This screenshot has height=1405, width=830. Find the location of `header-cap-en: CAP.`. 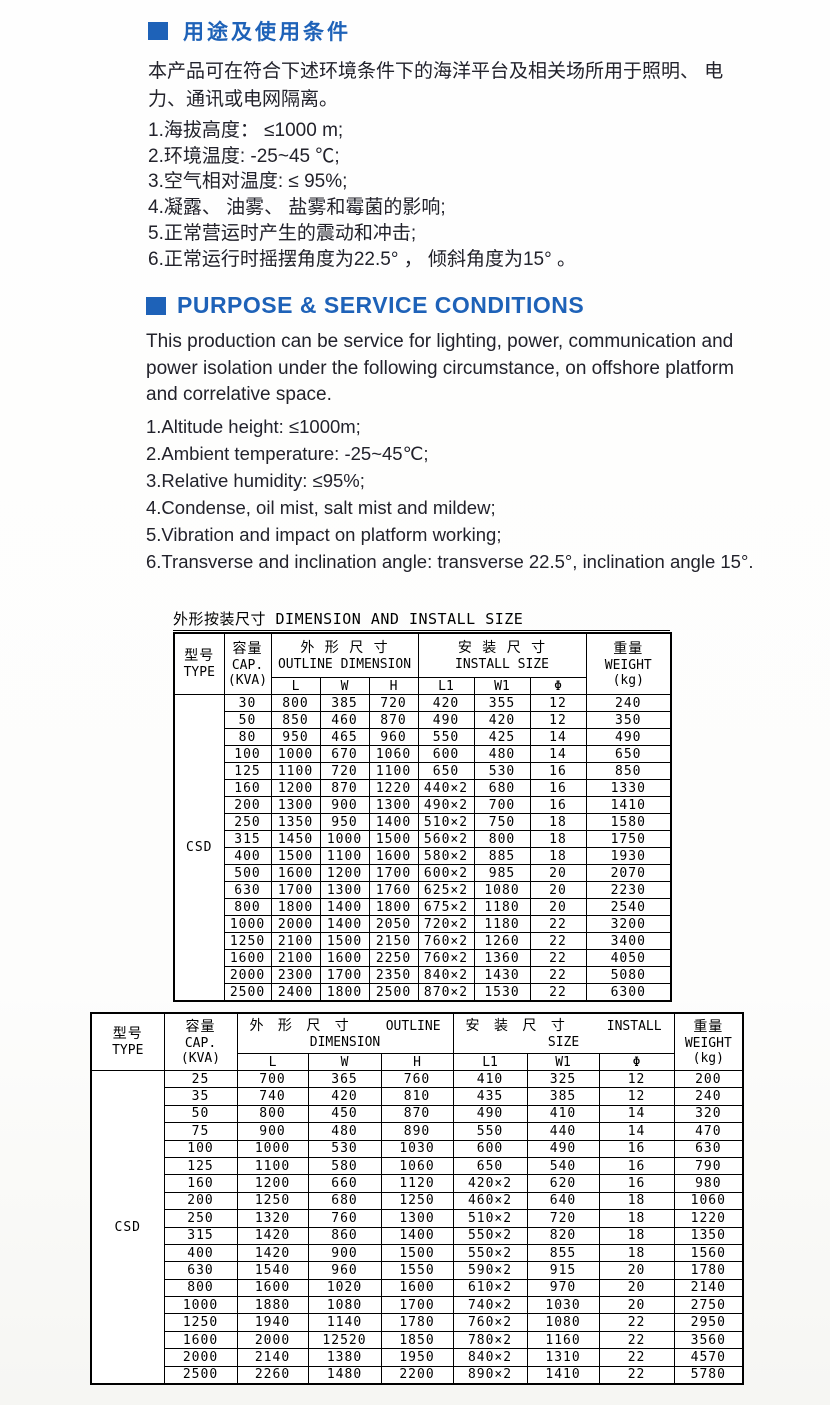

header-cap-en: CAP. is located at coordinates (200, 1043).